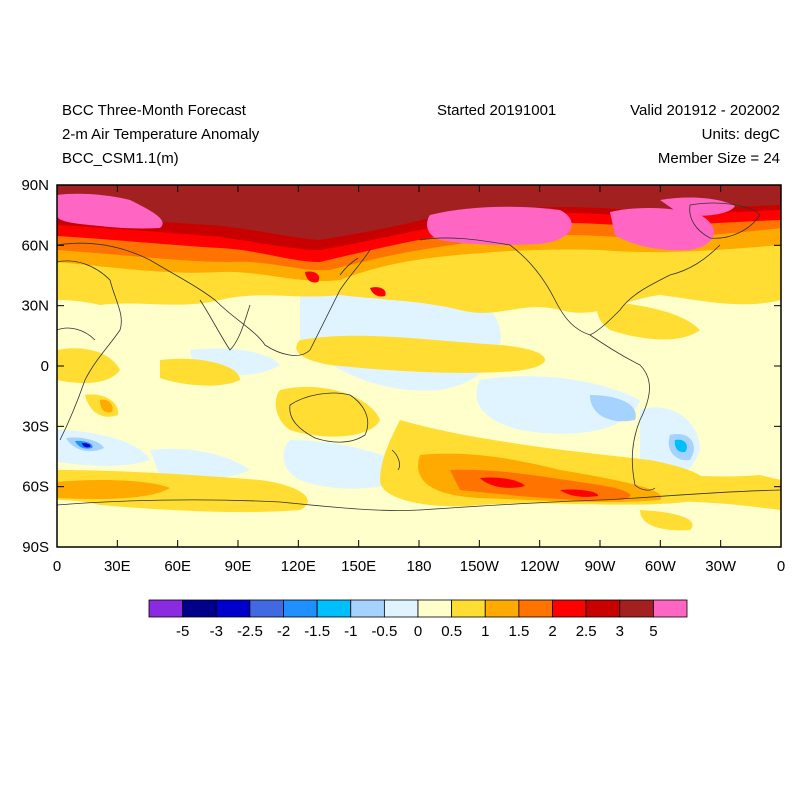 The height and width of the screenshot is (800, 800). I want to click on x-tick-label: 30E, so click(117, 566).